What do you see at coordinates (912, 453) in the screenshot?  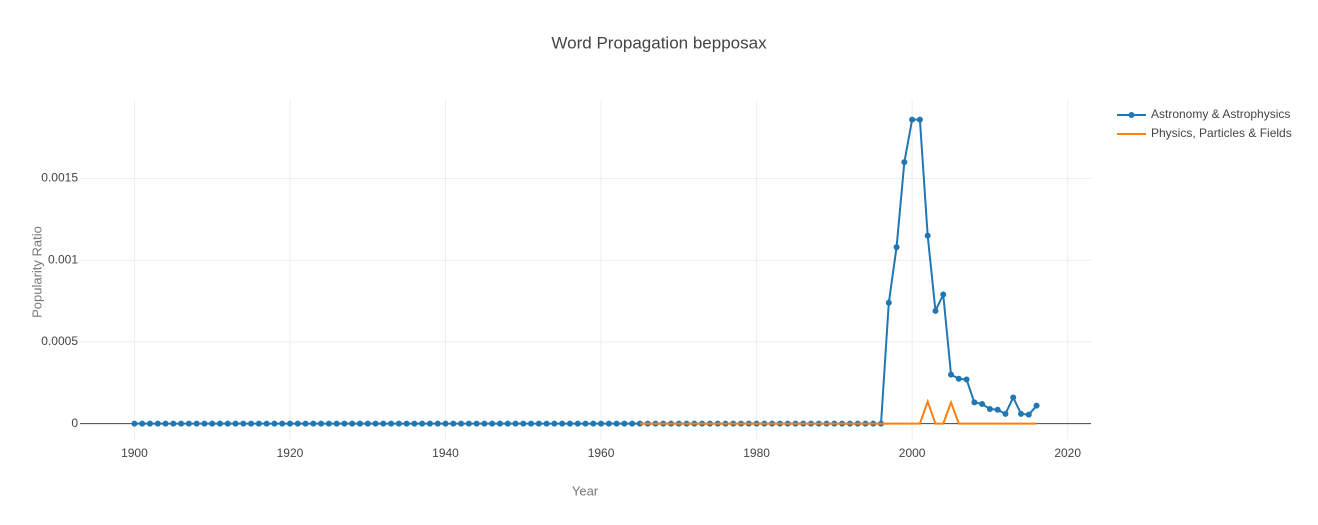 I see `x-tick-label: 2000` at bounding box center [912, 453].